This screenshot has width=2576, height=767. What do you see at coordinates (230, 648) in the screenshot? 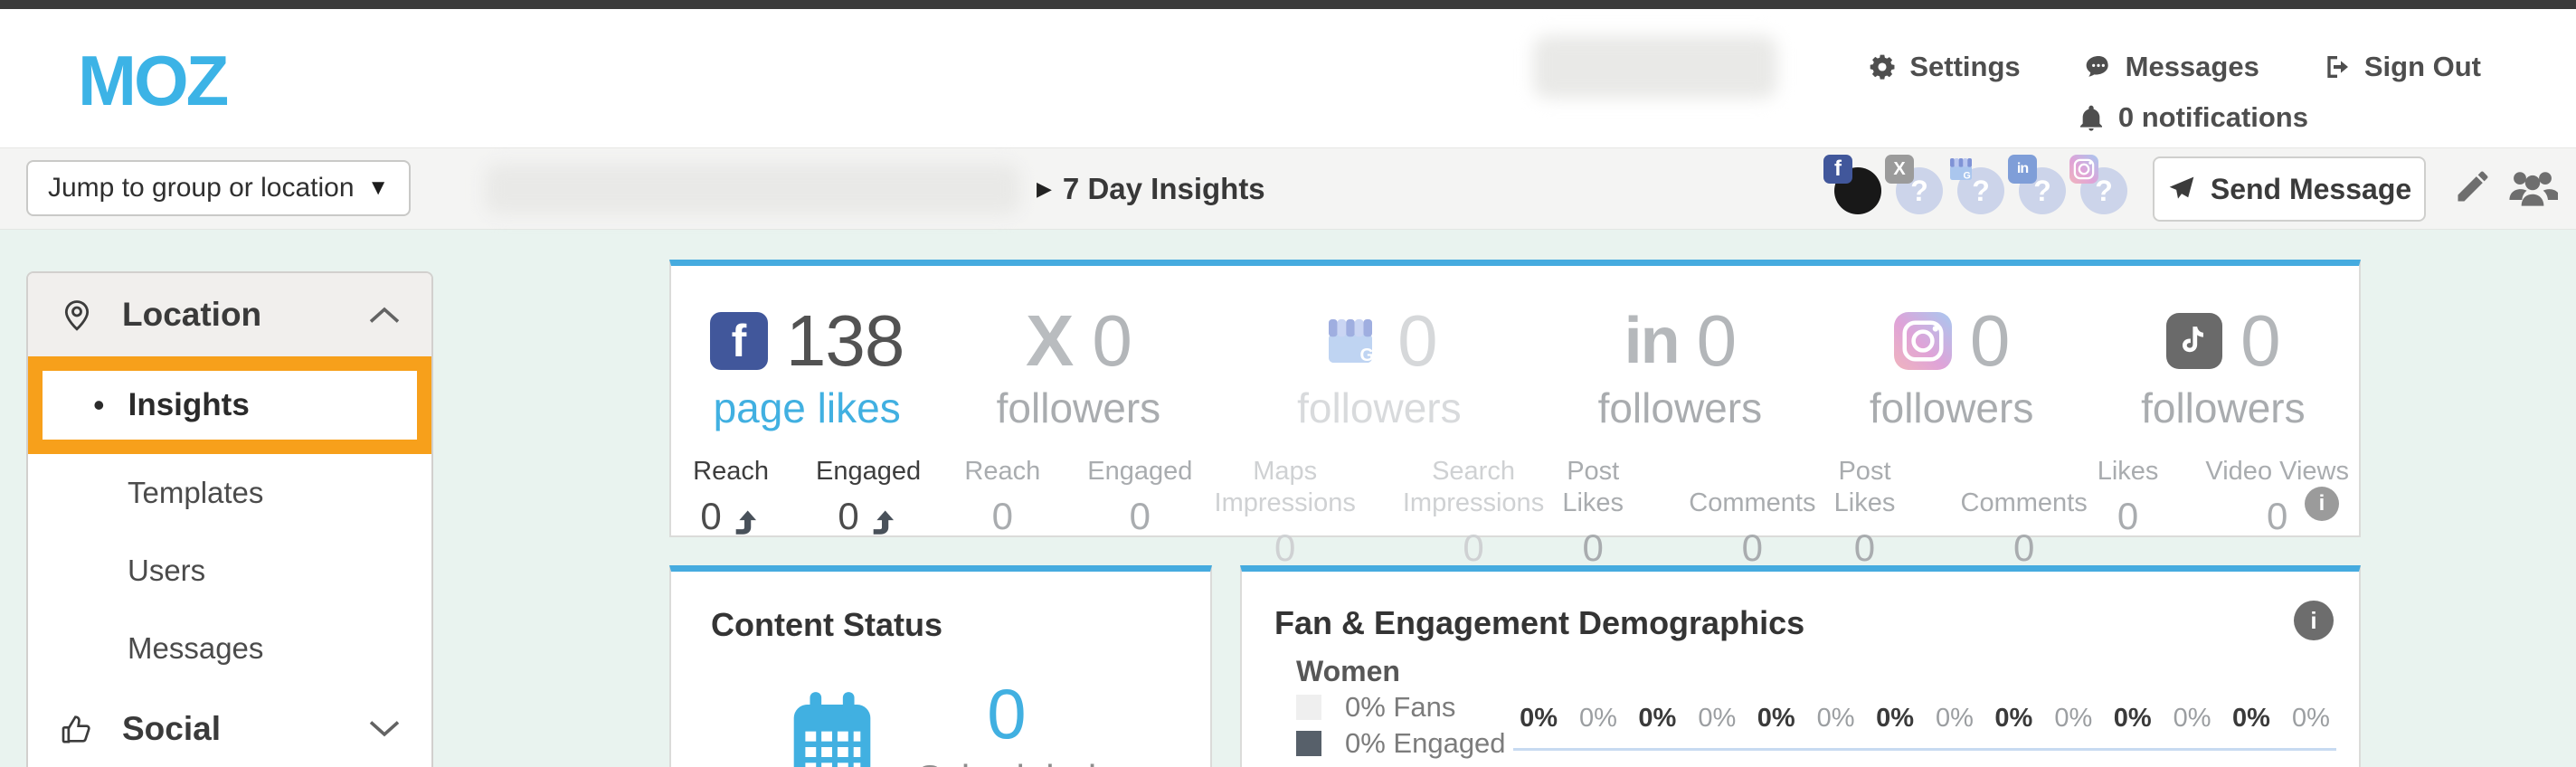
I see `sidebar-item-messages: Messages` at bounding box center [230, 648].